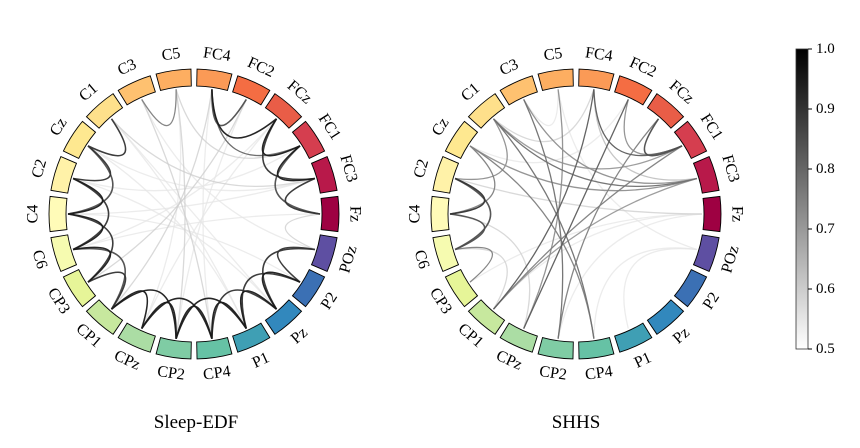 The width and height of the screenshot is (860, 448). Describe the element at coordinates (643, 67) in the screenshot. I see `channel-label-FC2: FC2` at that location.